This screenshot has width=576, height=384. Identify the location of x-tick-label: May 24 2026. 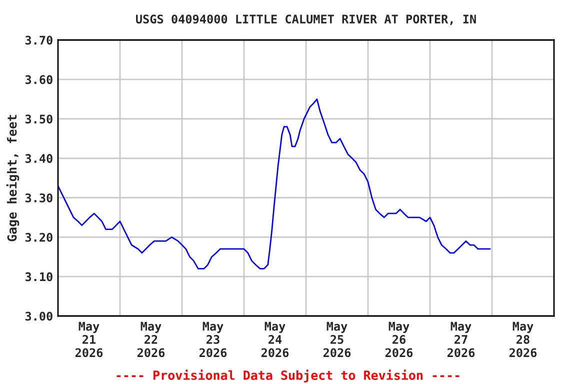
(275, 340).